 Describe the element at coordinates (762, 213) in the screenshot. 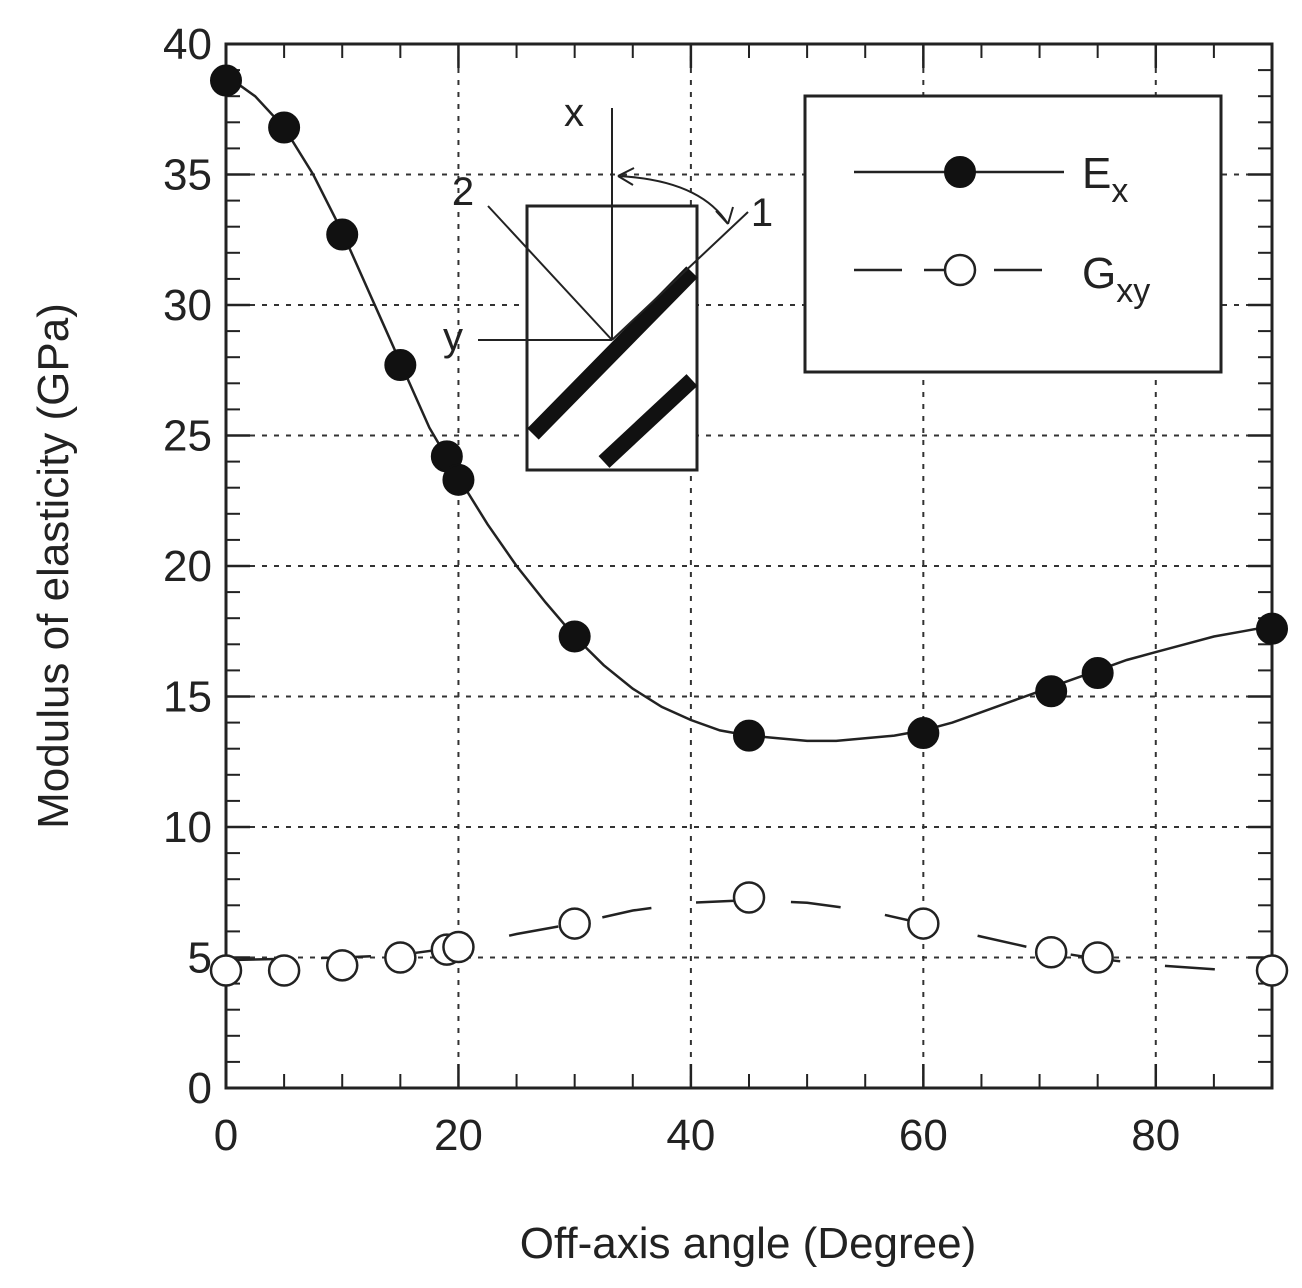

I see `inset-label-1: 1` at that location.